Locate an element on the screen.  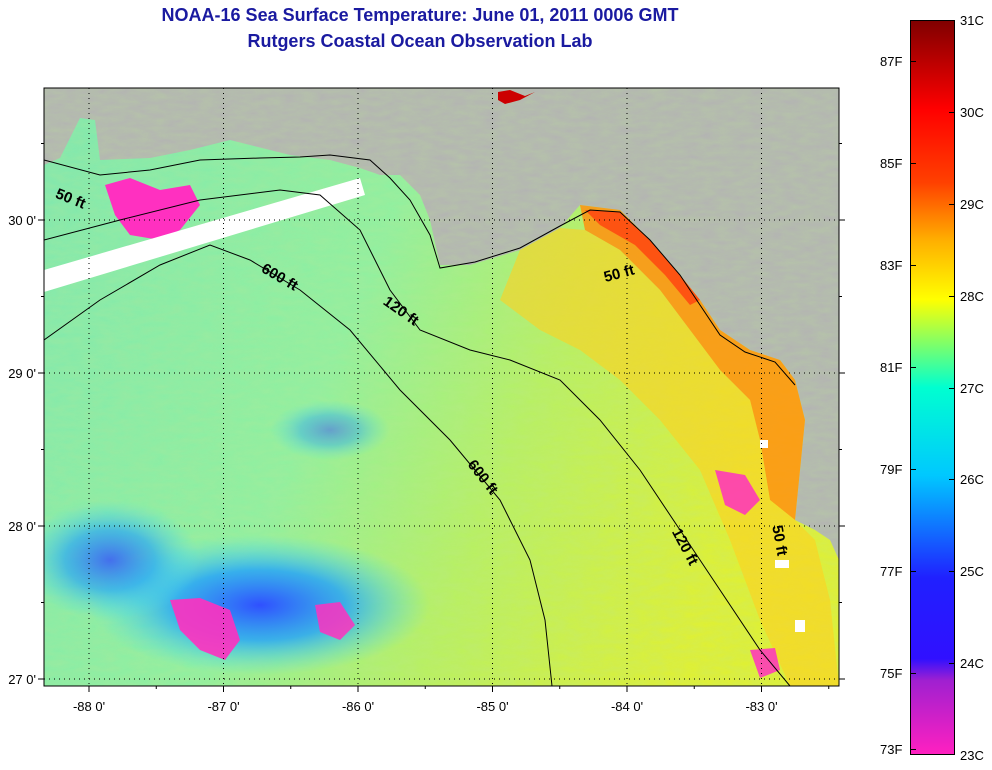
lon-label: -87 0' is located at coordinates (223, 706).